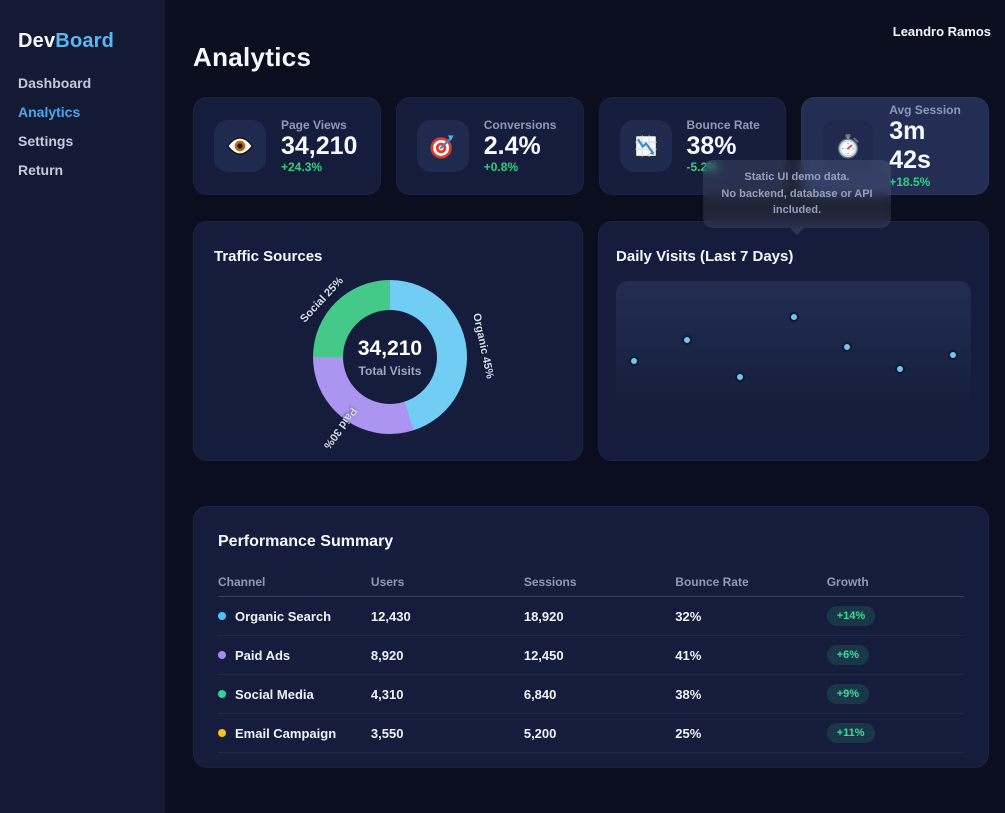 This screenshot has height=813, width=1005. What do you see at coordinates (242, 581) in the screenshot?
I see `col-header-channel: Channel` at bounding box center [242, 581].